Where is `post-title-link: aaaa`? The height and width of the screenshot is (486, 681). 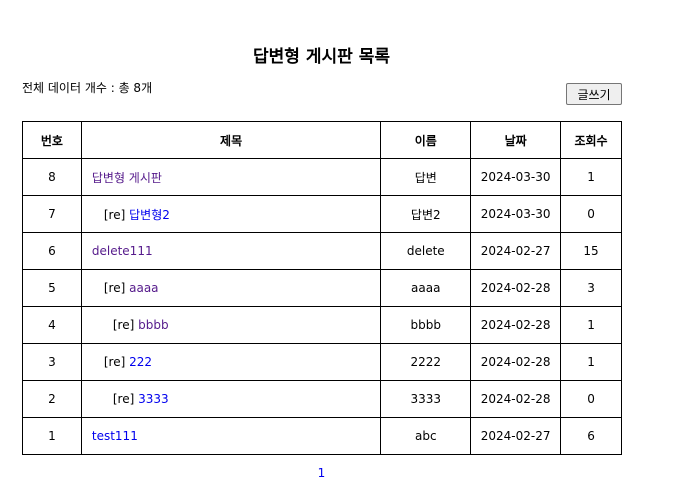
post-title-link: aaaa is located at coordinates (144, 288).